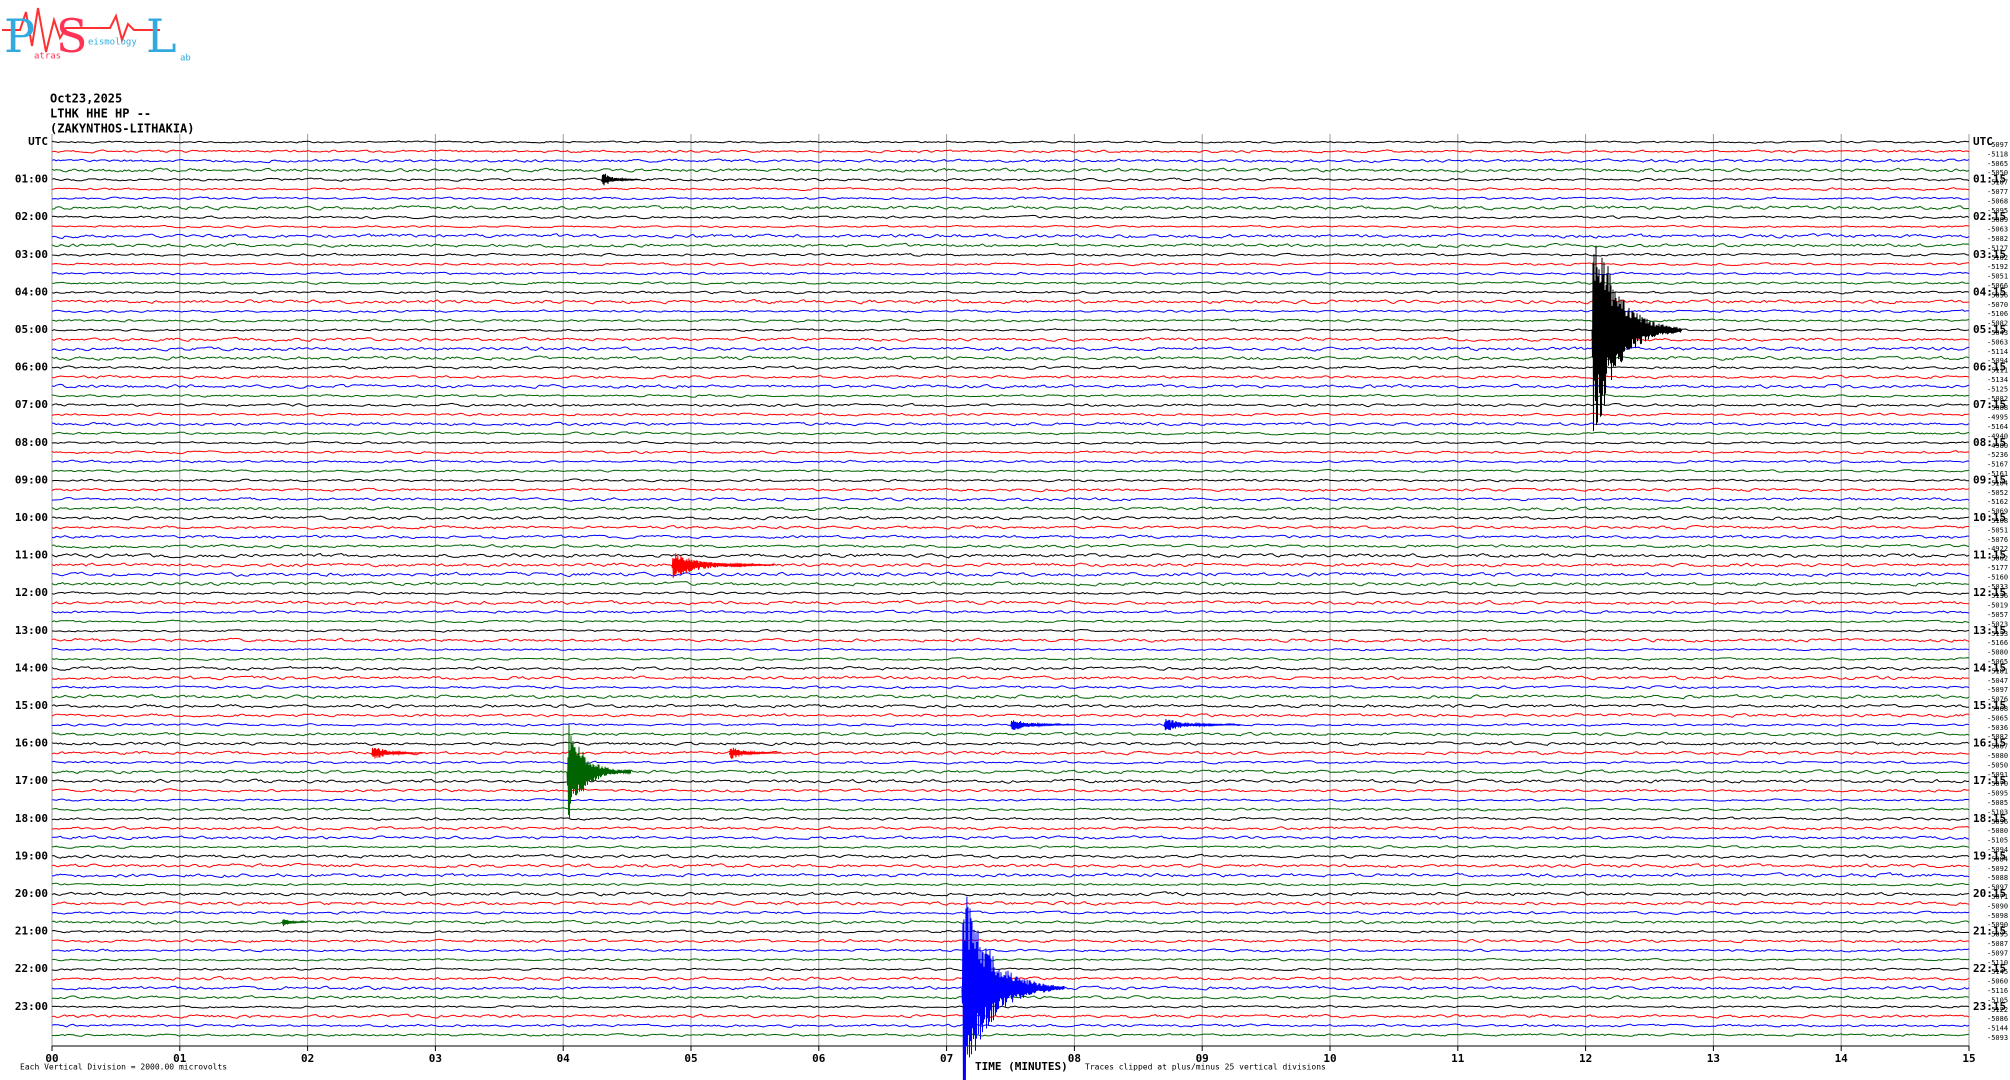 The height and width of the screenshot is (1080, 2010). Describe the element at coordinates (1989, 367) in the screenshot. I see `hour-label-right: 06:15` at that location.